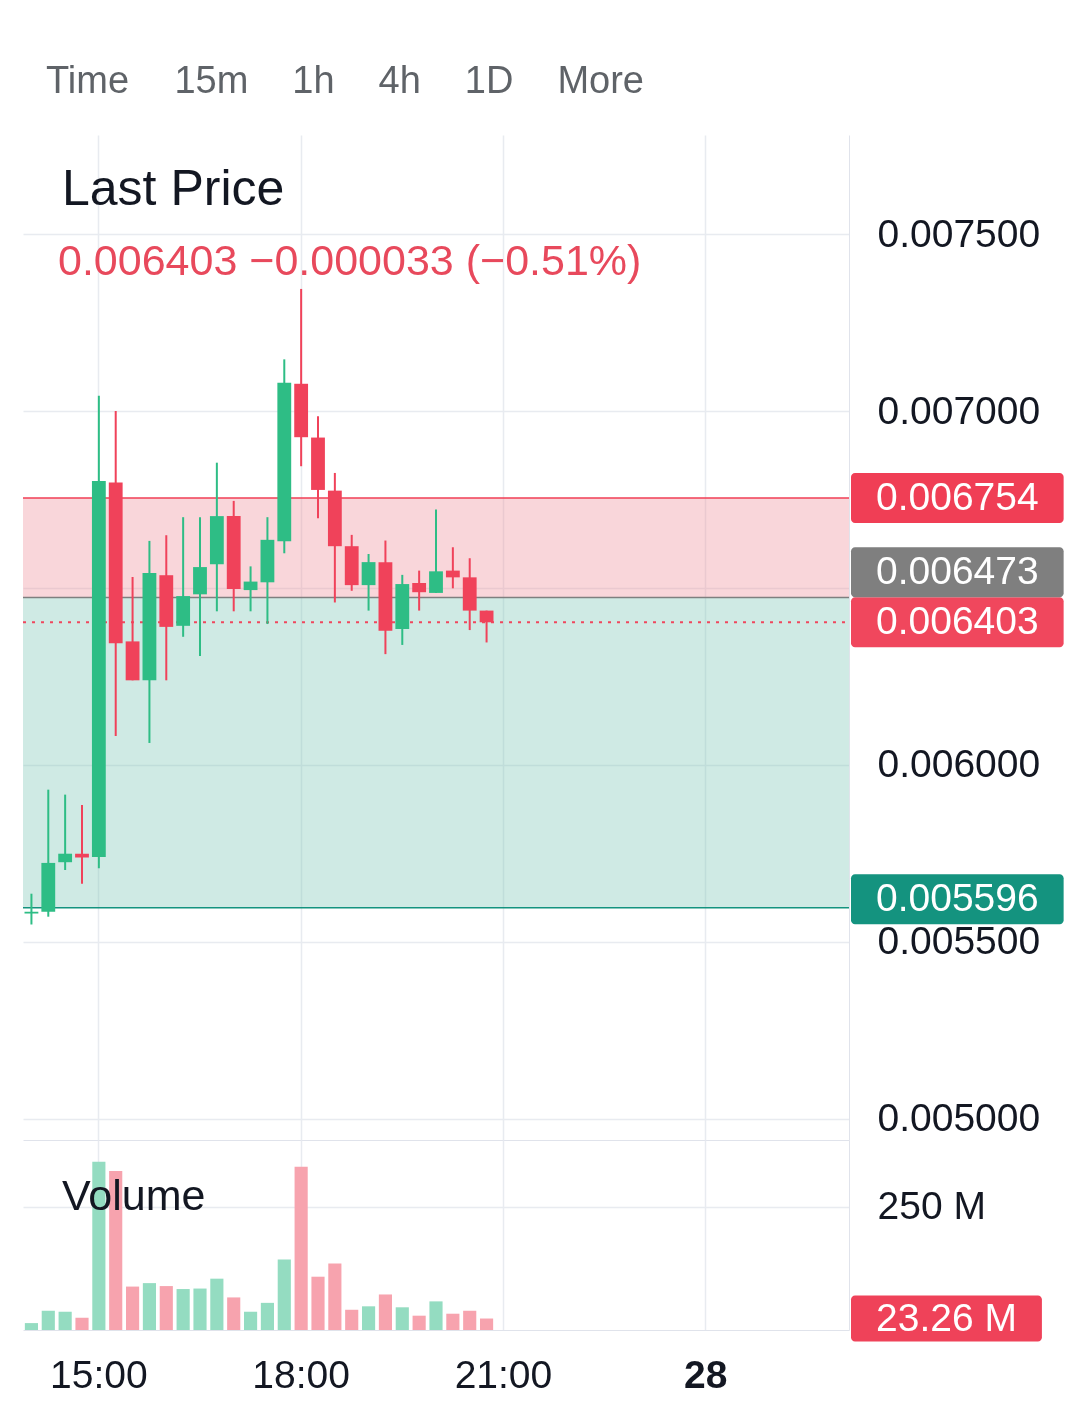  What do you see at coordinates (957, 497) in the screenshot?
I see `ref-line-label: 0.006754` at bounding box center [957, 497].